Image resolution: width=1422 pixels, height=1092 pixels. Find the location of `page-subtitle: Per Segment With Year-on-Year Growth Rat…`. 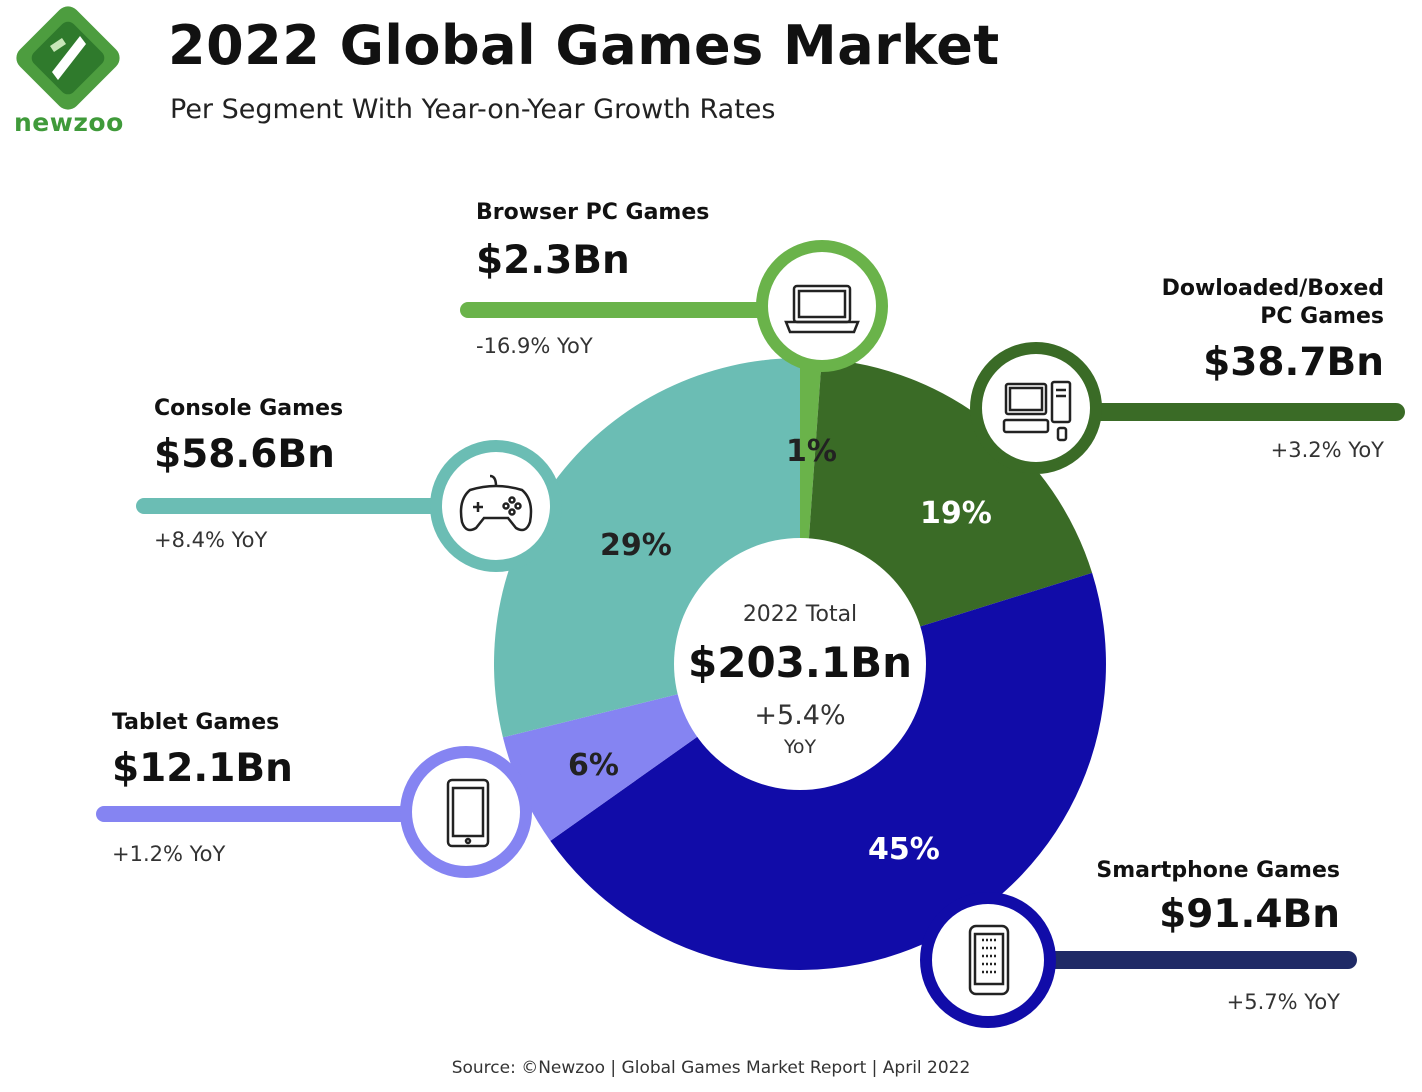

page-subtitle: Per Segment With Year-on-Year Growth Rat… is located at coordinates (473, 109).